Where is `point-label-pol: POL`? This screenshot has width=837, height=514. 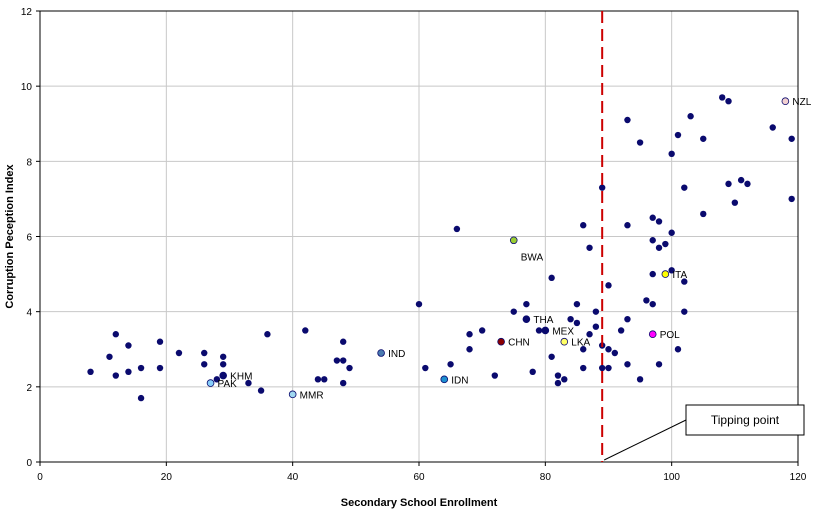
point-label-pol: POL is located at coordinates (670, 335).